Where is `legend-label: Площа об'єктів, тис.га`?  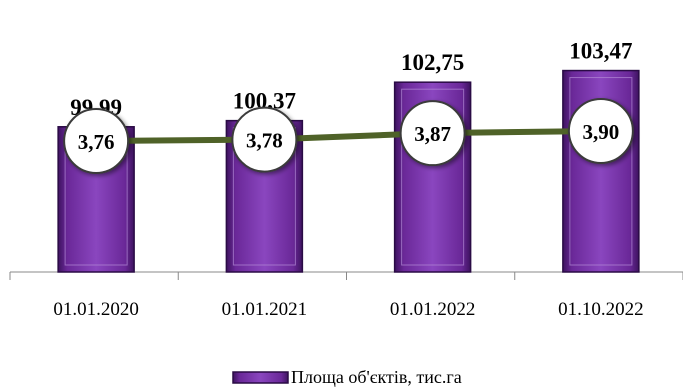 legend-label: Площа об'єктів, тис.га is located at coordinates (376, 377).